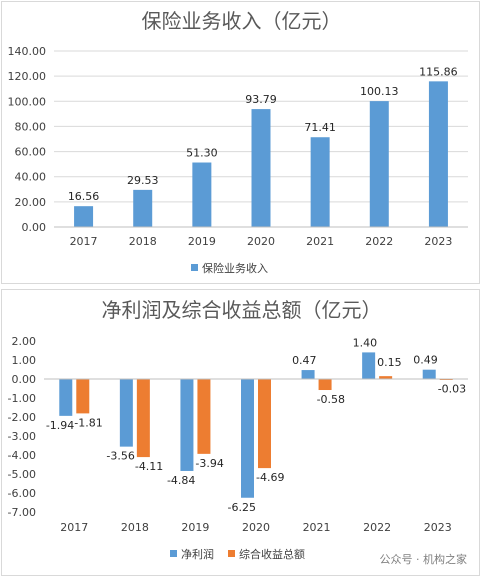 This screenshot has width=482, height=577. Describe the element at coordinates (209, 463) in the screenshot. I see `data-label: -3.94` at that location.